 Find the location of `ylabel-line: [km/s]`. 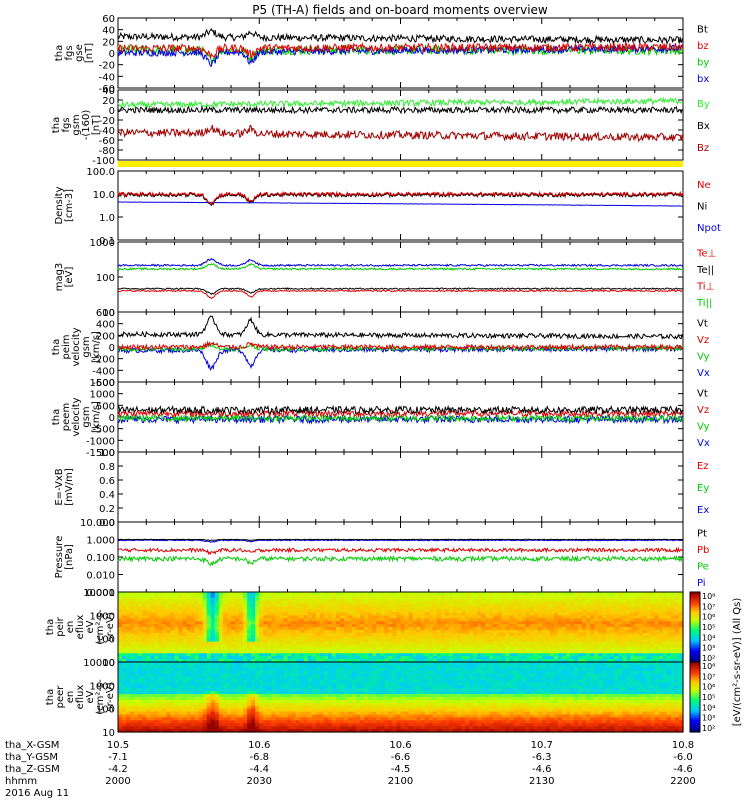

ylabel-line: [km/s] is located at coordinates (96, 417).